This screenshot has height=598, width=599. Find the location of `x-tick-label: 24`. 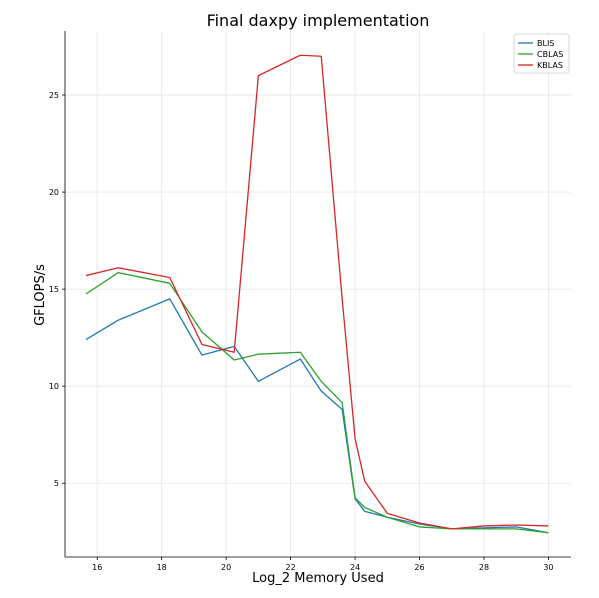

x-tick-label: 24 is located at coordinates (355, 567).